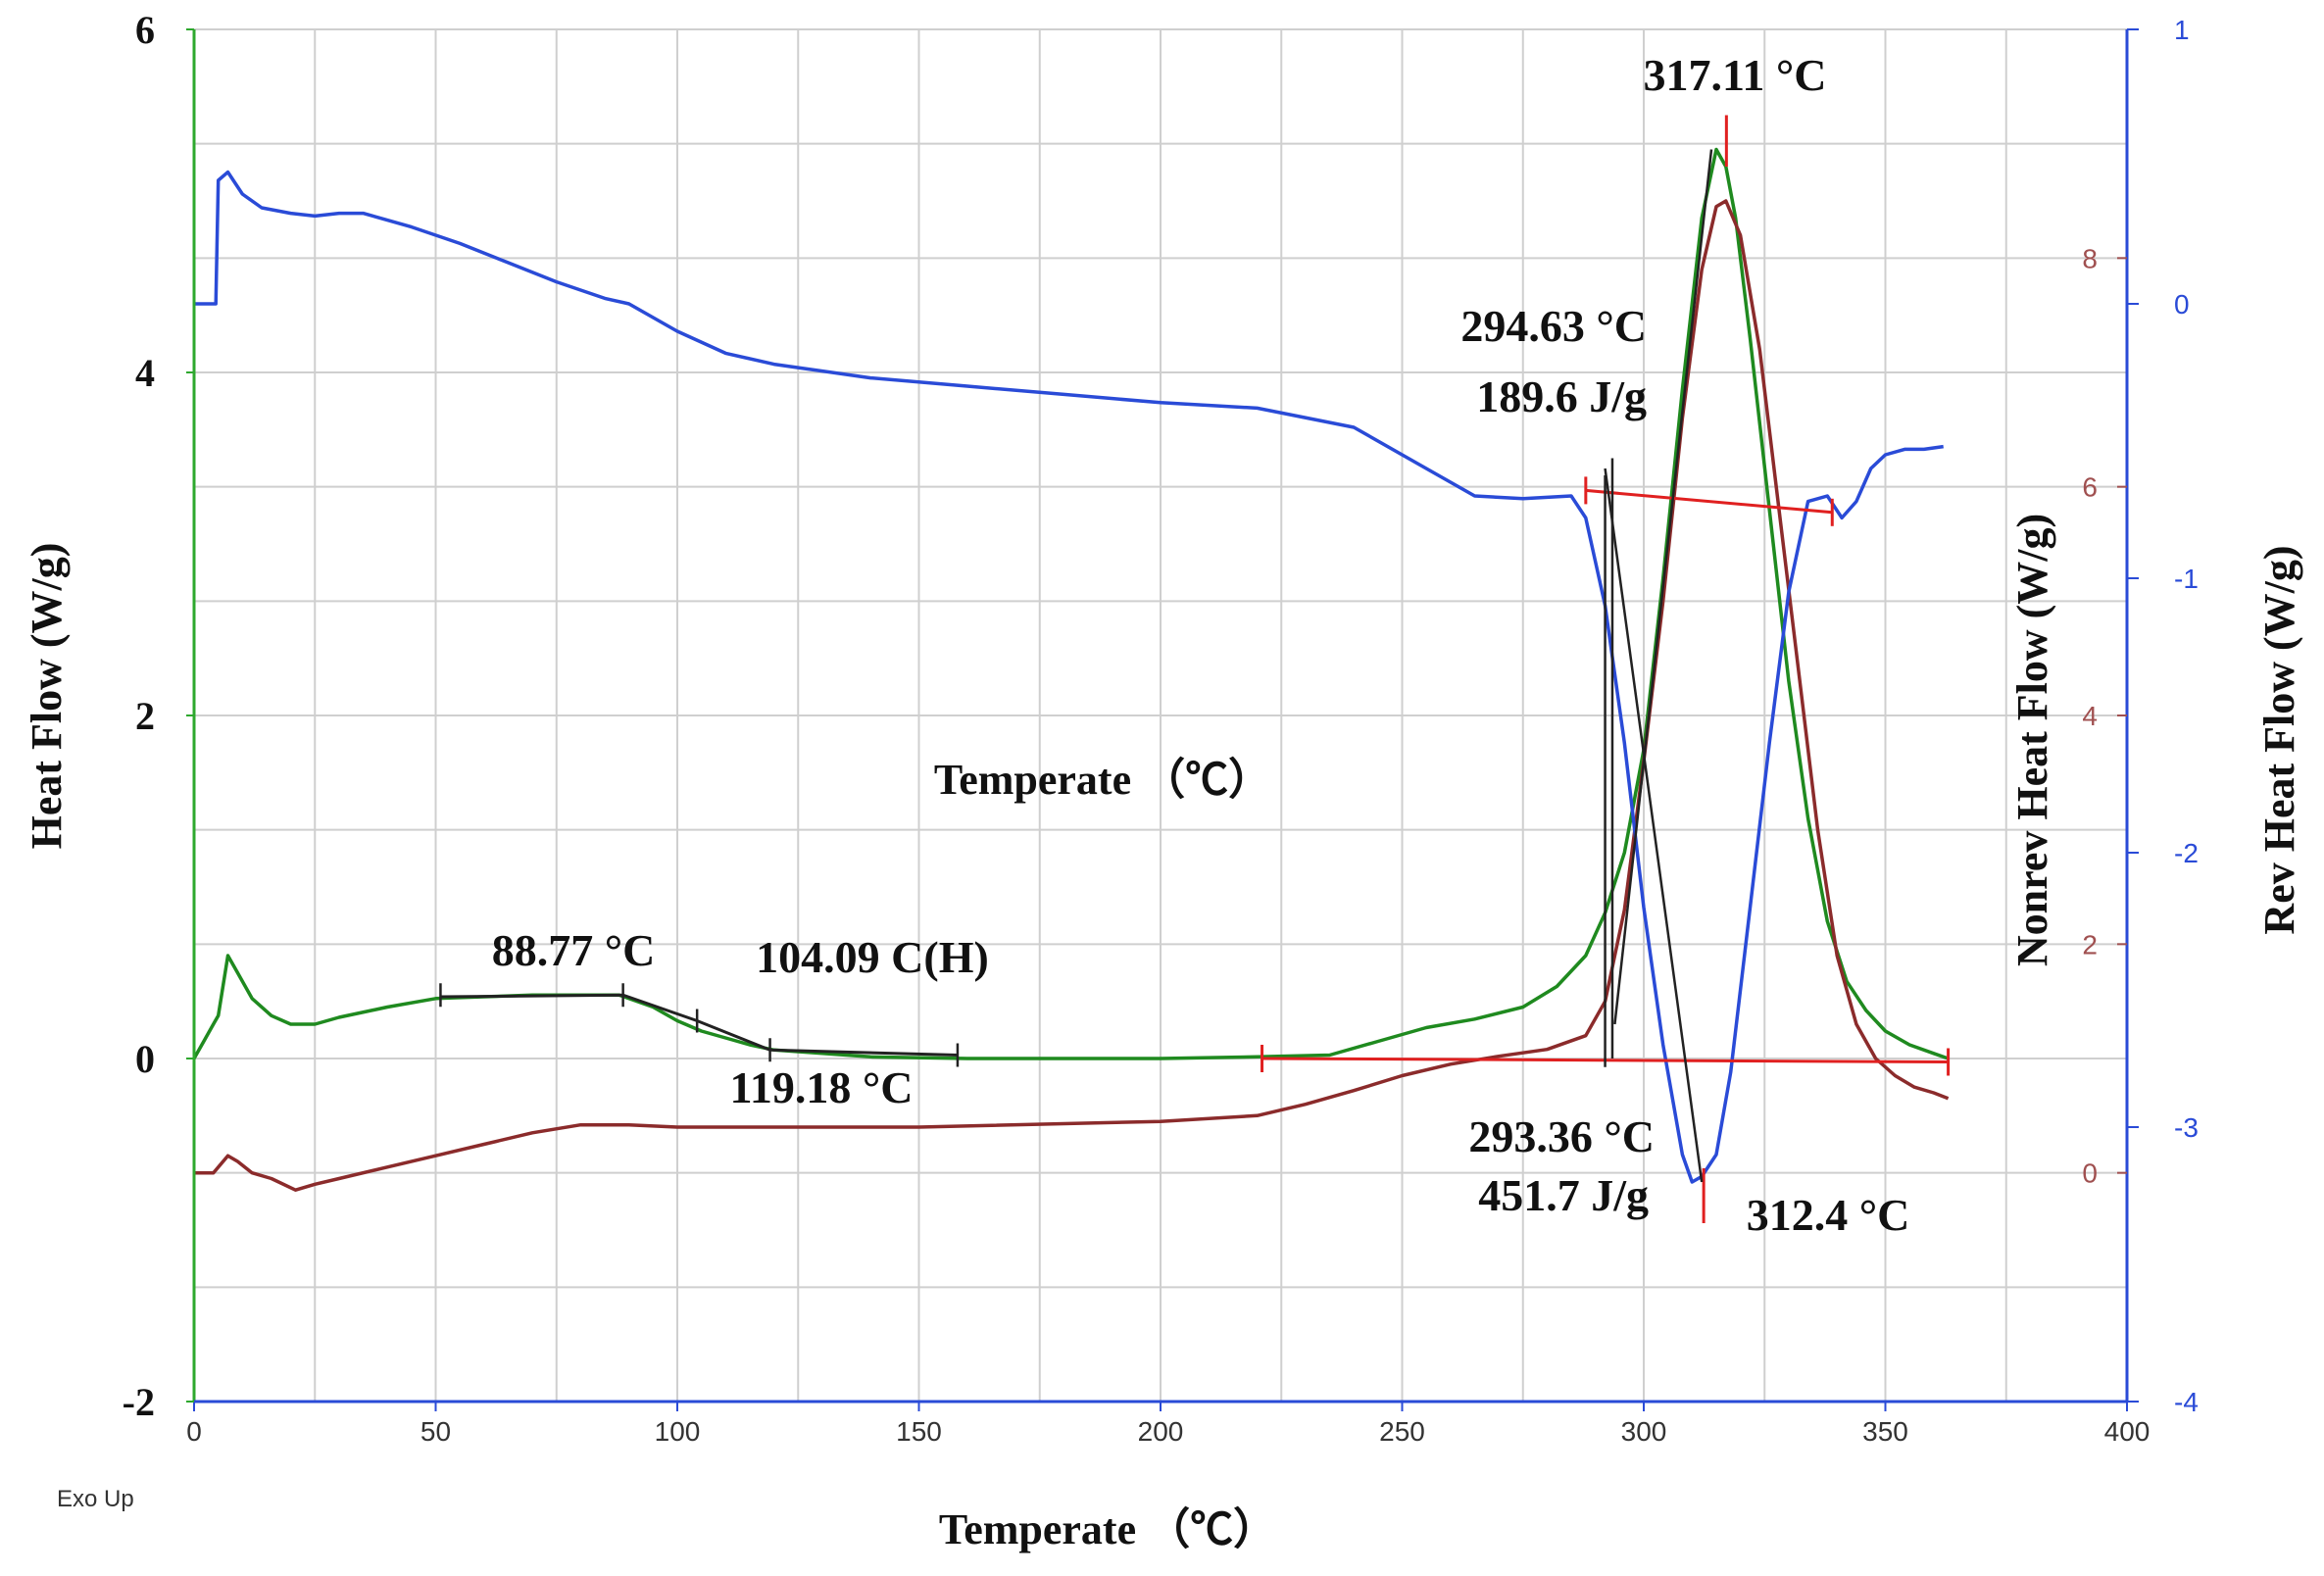  What do you see at coordinates (574, 950) in the screenshot?
I see `annotation-label: 88.77 °C` at bounding box center [574, 950].